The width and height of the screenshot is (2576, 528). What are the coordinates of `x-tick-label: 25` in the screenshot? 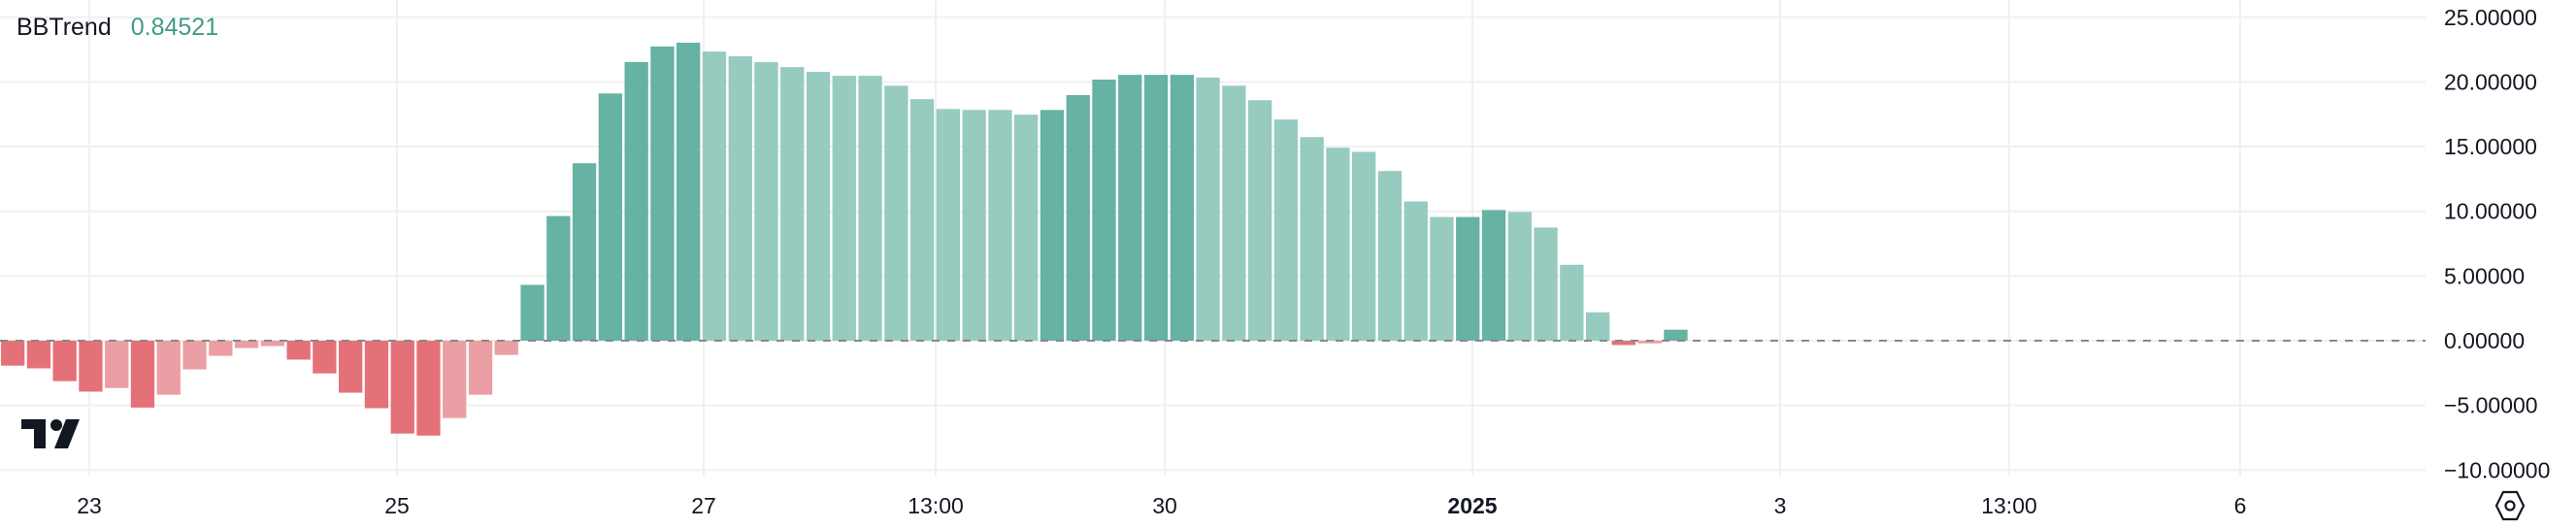 It's located at (397, 505).